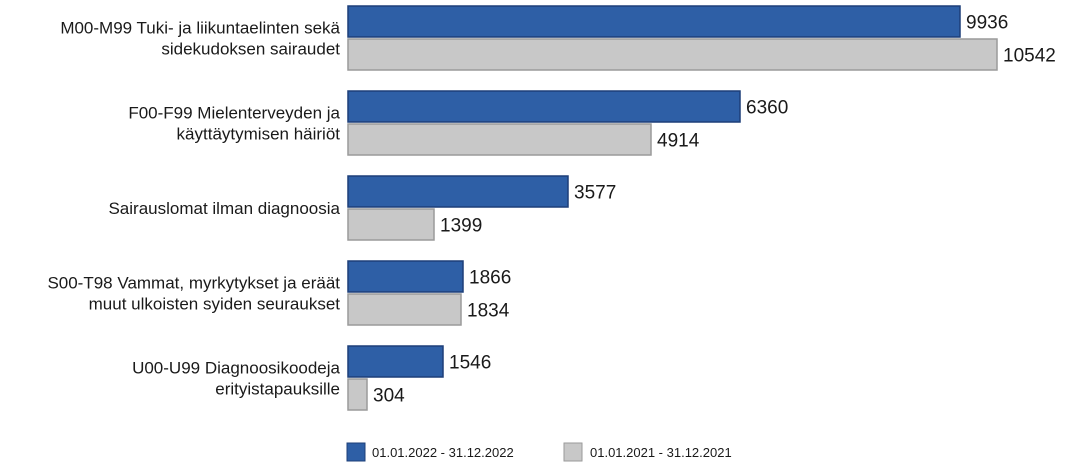 The width and height of the screenshot is (1072, 465). What do you see at coordinates (678, 141) in the screenshot?
I see `value-label-2021-cat-1: 4914` at bounding box center [678, 141].